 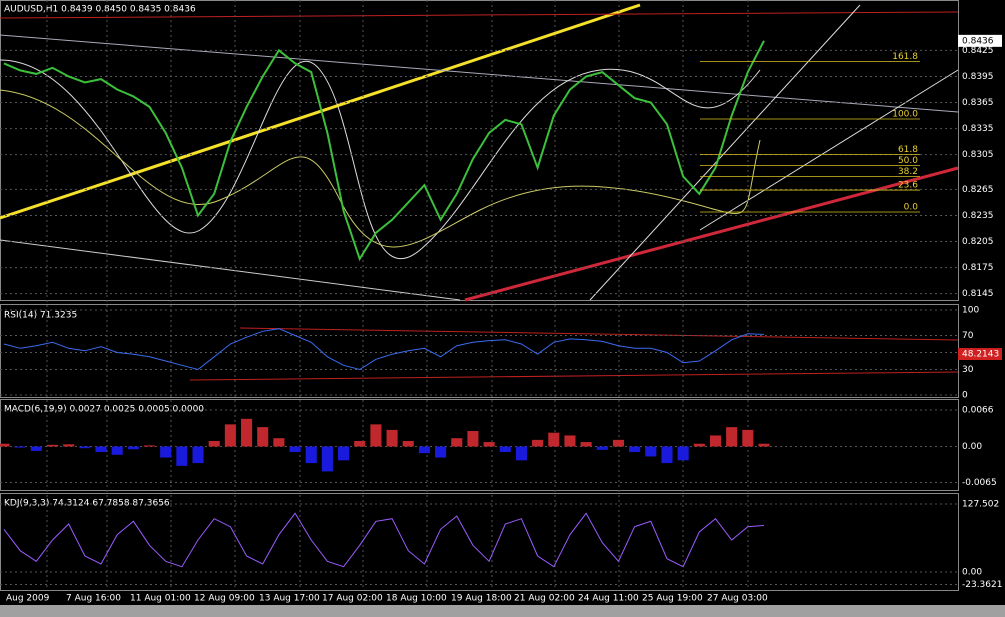 I want to click on macd-title: MACD(6,19,9) 0.0027 0.0025 0.0005 0.0000, so click(x=104, y=410).